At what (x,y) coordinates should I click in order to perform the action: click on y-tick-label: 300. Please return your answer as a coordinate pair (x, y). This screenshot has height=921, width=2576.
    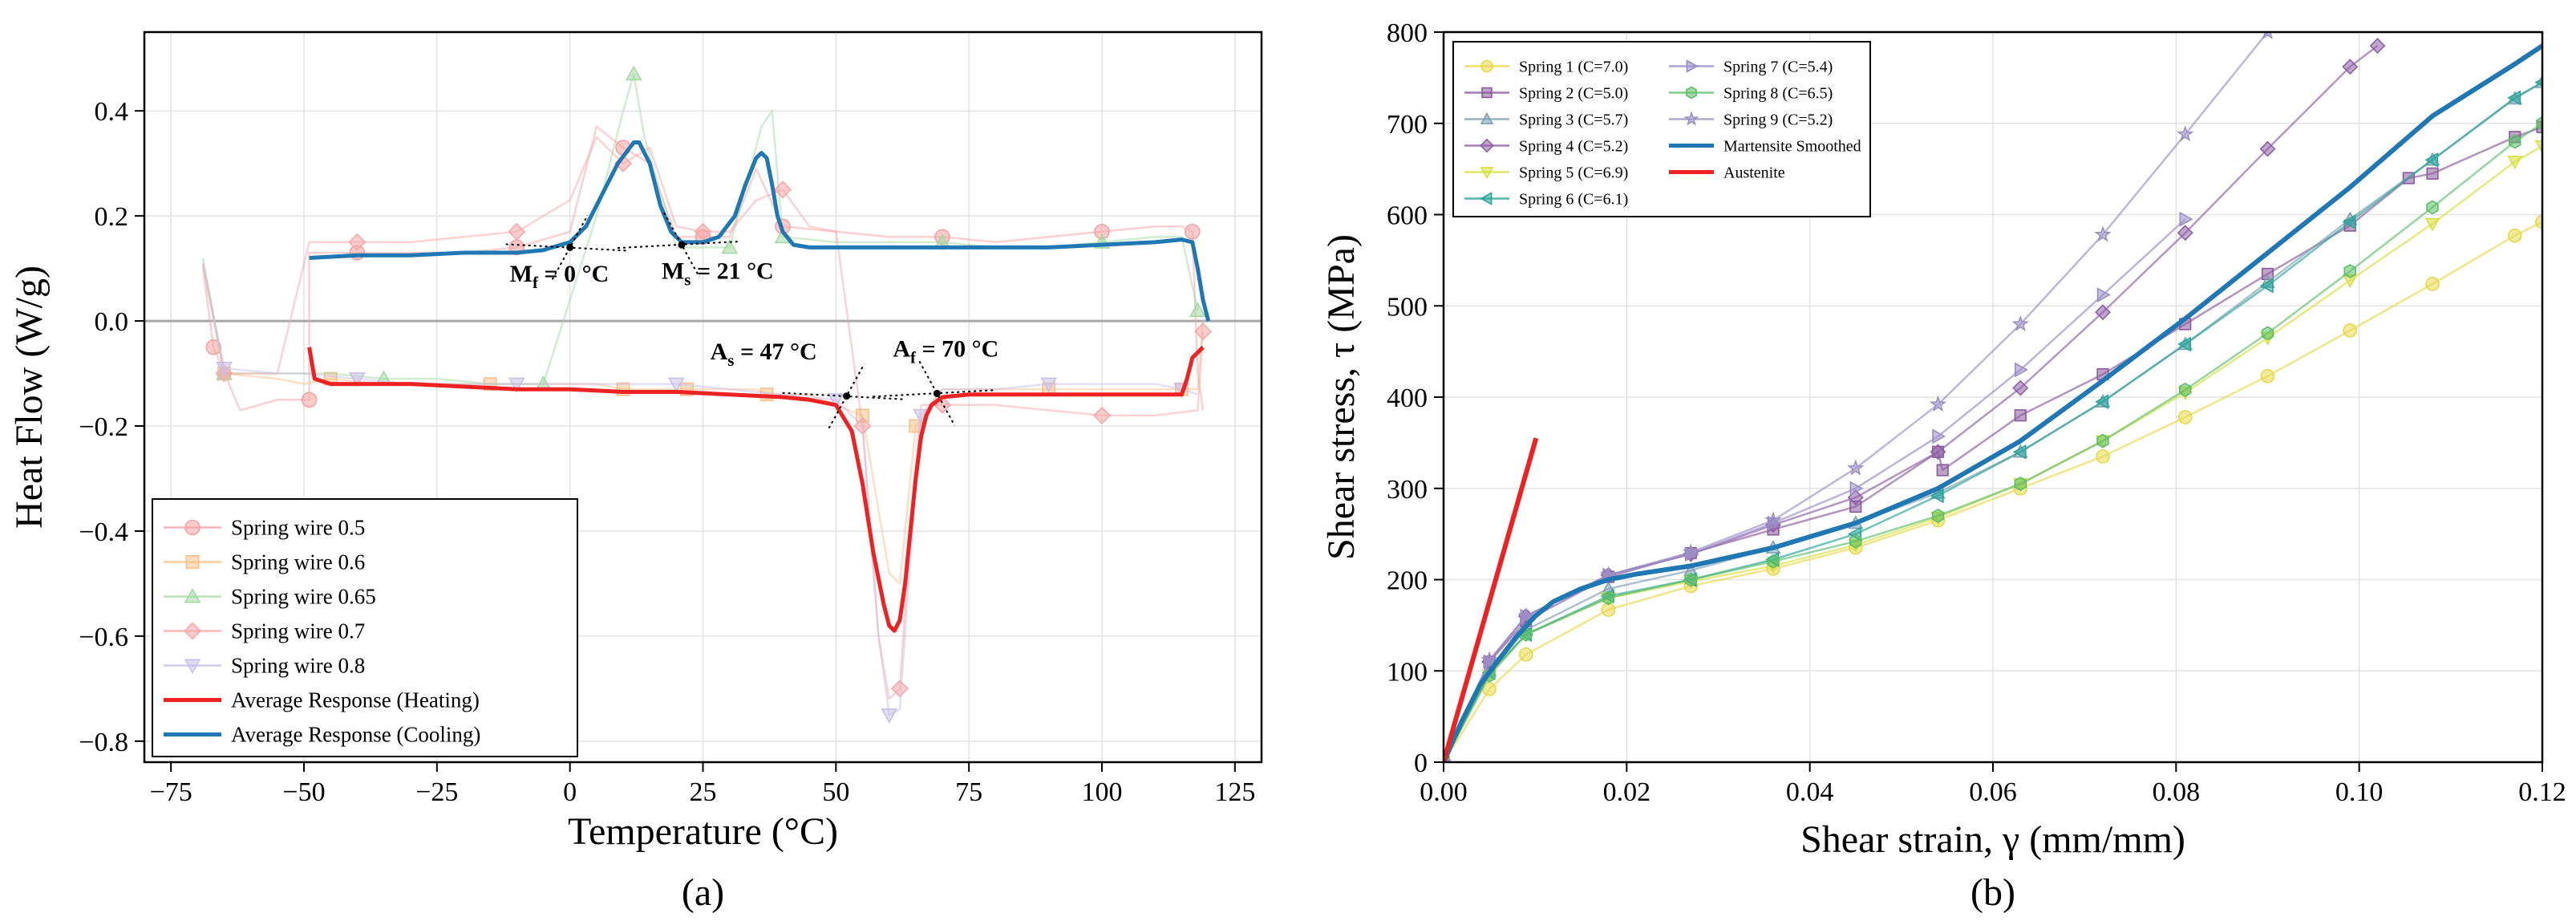
    Looking at the image, I should click on (1407, 490).